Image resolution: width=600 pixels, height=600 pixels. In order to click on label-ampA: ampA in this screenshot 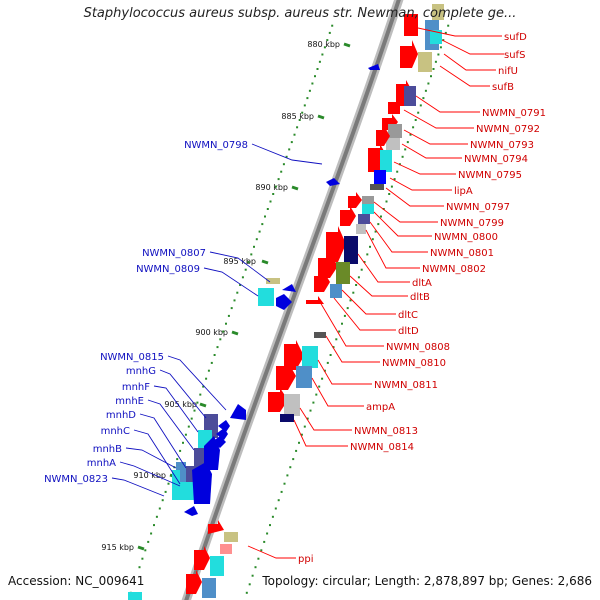, I will do `click(380, 407)`.